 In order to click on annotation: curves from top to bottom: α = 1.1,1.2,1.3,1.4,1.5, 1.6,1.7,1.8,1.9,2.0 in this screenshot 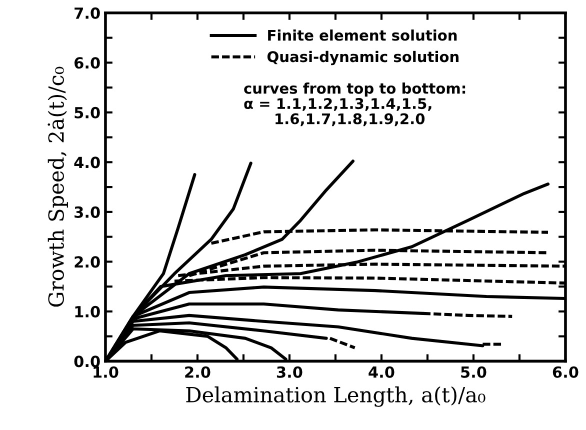, I will do `click(355, 104)`.